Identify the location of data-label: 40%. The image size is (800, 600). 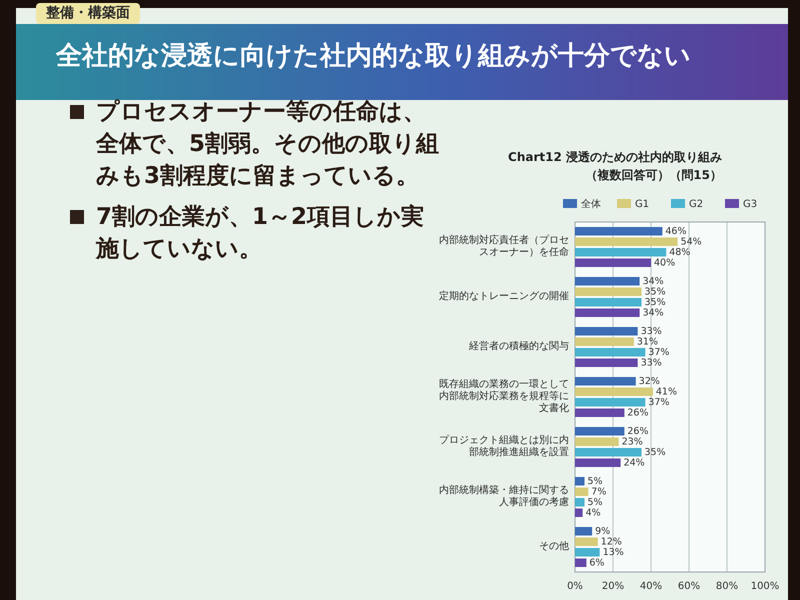
(665, 262).